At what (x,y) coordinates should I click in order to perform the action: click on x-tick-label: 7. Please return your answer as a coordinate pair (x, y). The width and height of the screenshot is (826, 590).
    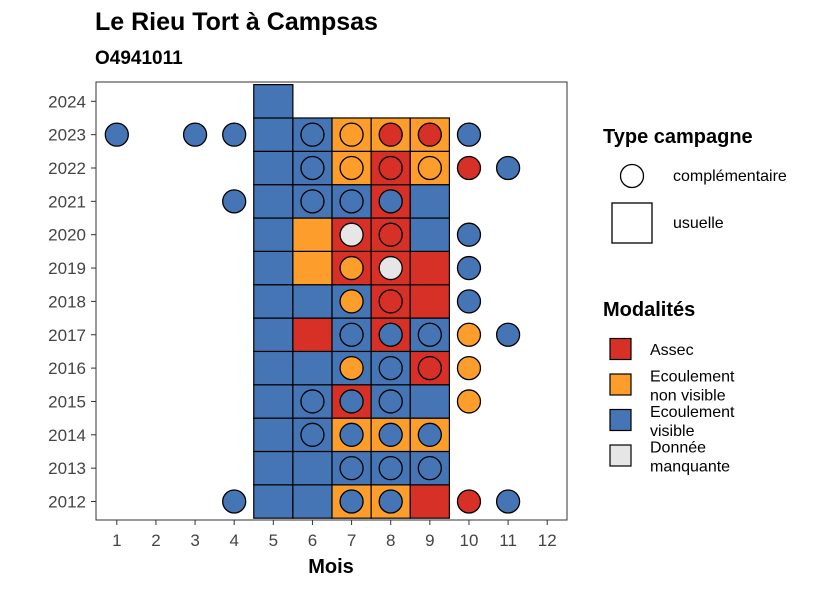
    Looking at the image, I should click on (351, 540).